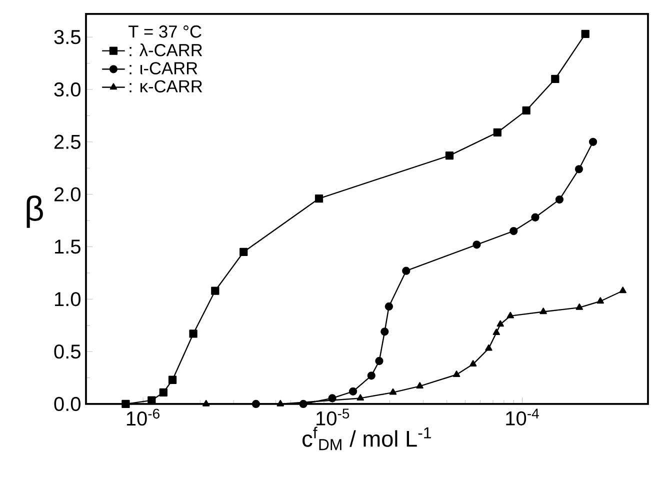  What do you see at coordinates (67, 299) in the screenshot?
I see `y-tick-label: 1.0` at bounding box center [67, 299].